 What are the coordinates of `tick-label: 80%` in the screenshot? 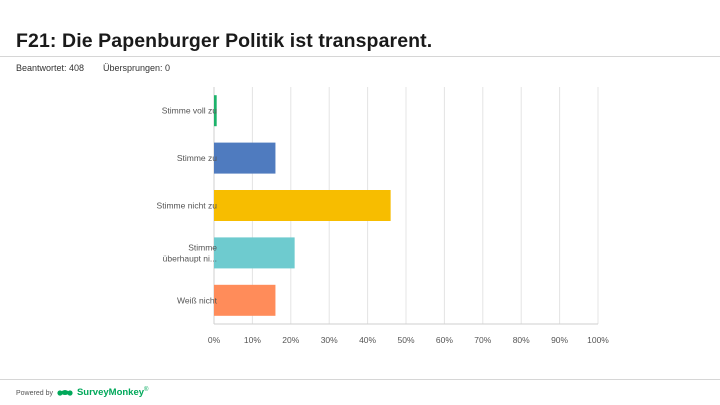 It's located at (521, 340).